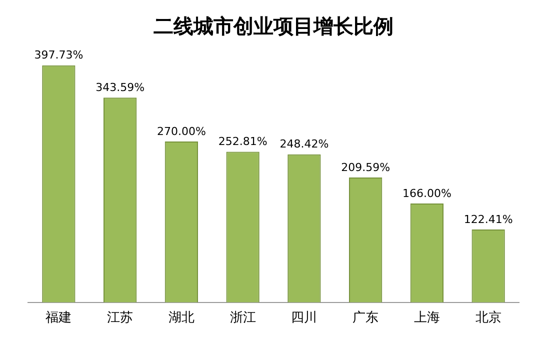 The image size is (547, 342). I want to click on x-tick-label: 江苏, so click(120, 318).